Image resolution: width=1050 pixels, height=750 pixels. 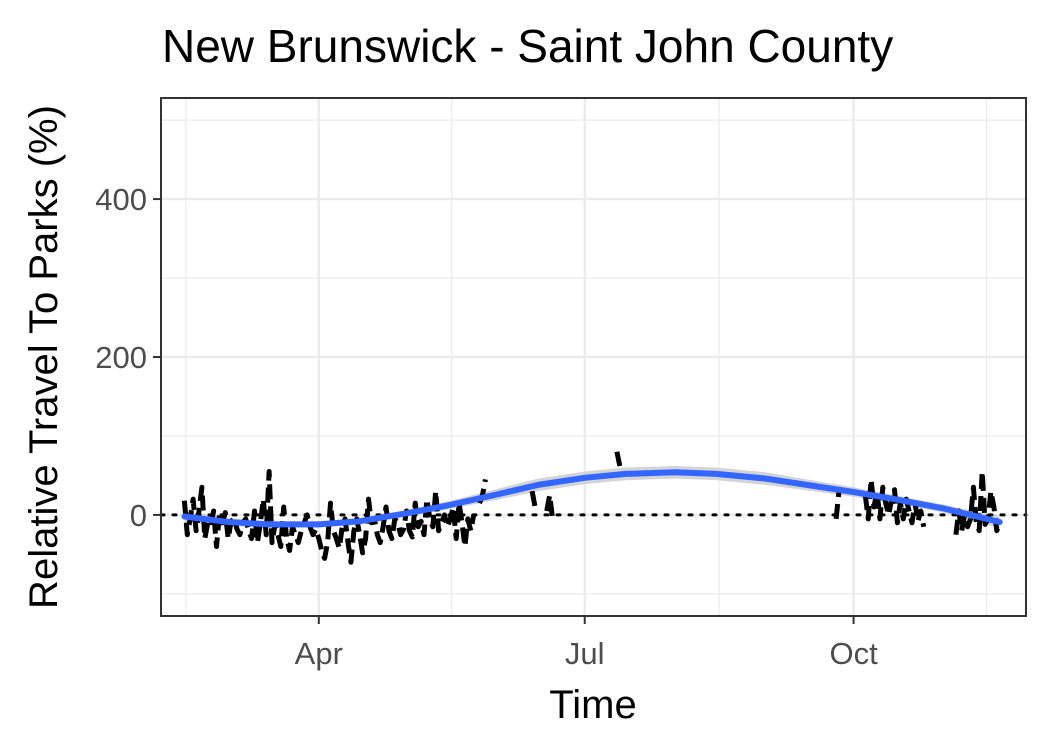 I want to click on x-tick-label: Jul, so click(x=585, y=653).